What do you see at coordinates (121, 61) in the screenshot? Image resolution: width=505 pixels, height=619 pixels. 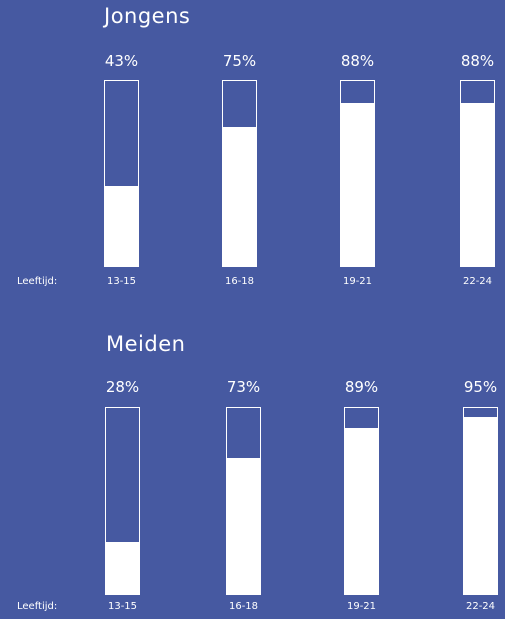 I see `data-label: 43%` at bounding box center [121, 61].